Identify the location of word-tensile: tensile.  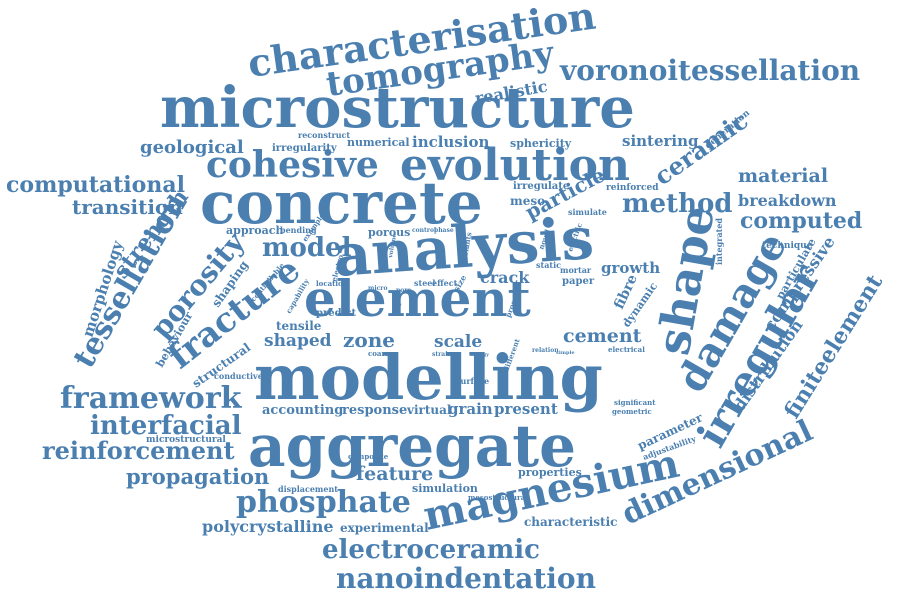
(299, 326).